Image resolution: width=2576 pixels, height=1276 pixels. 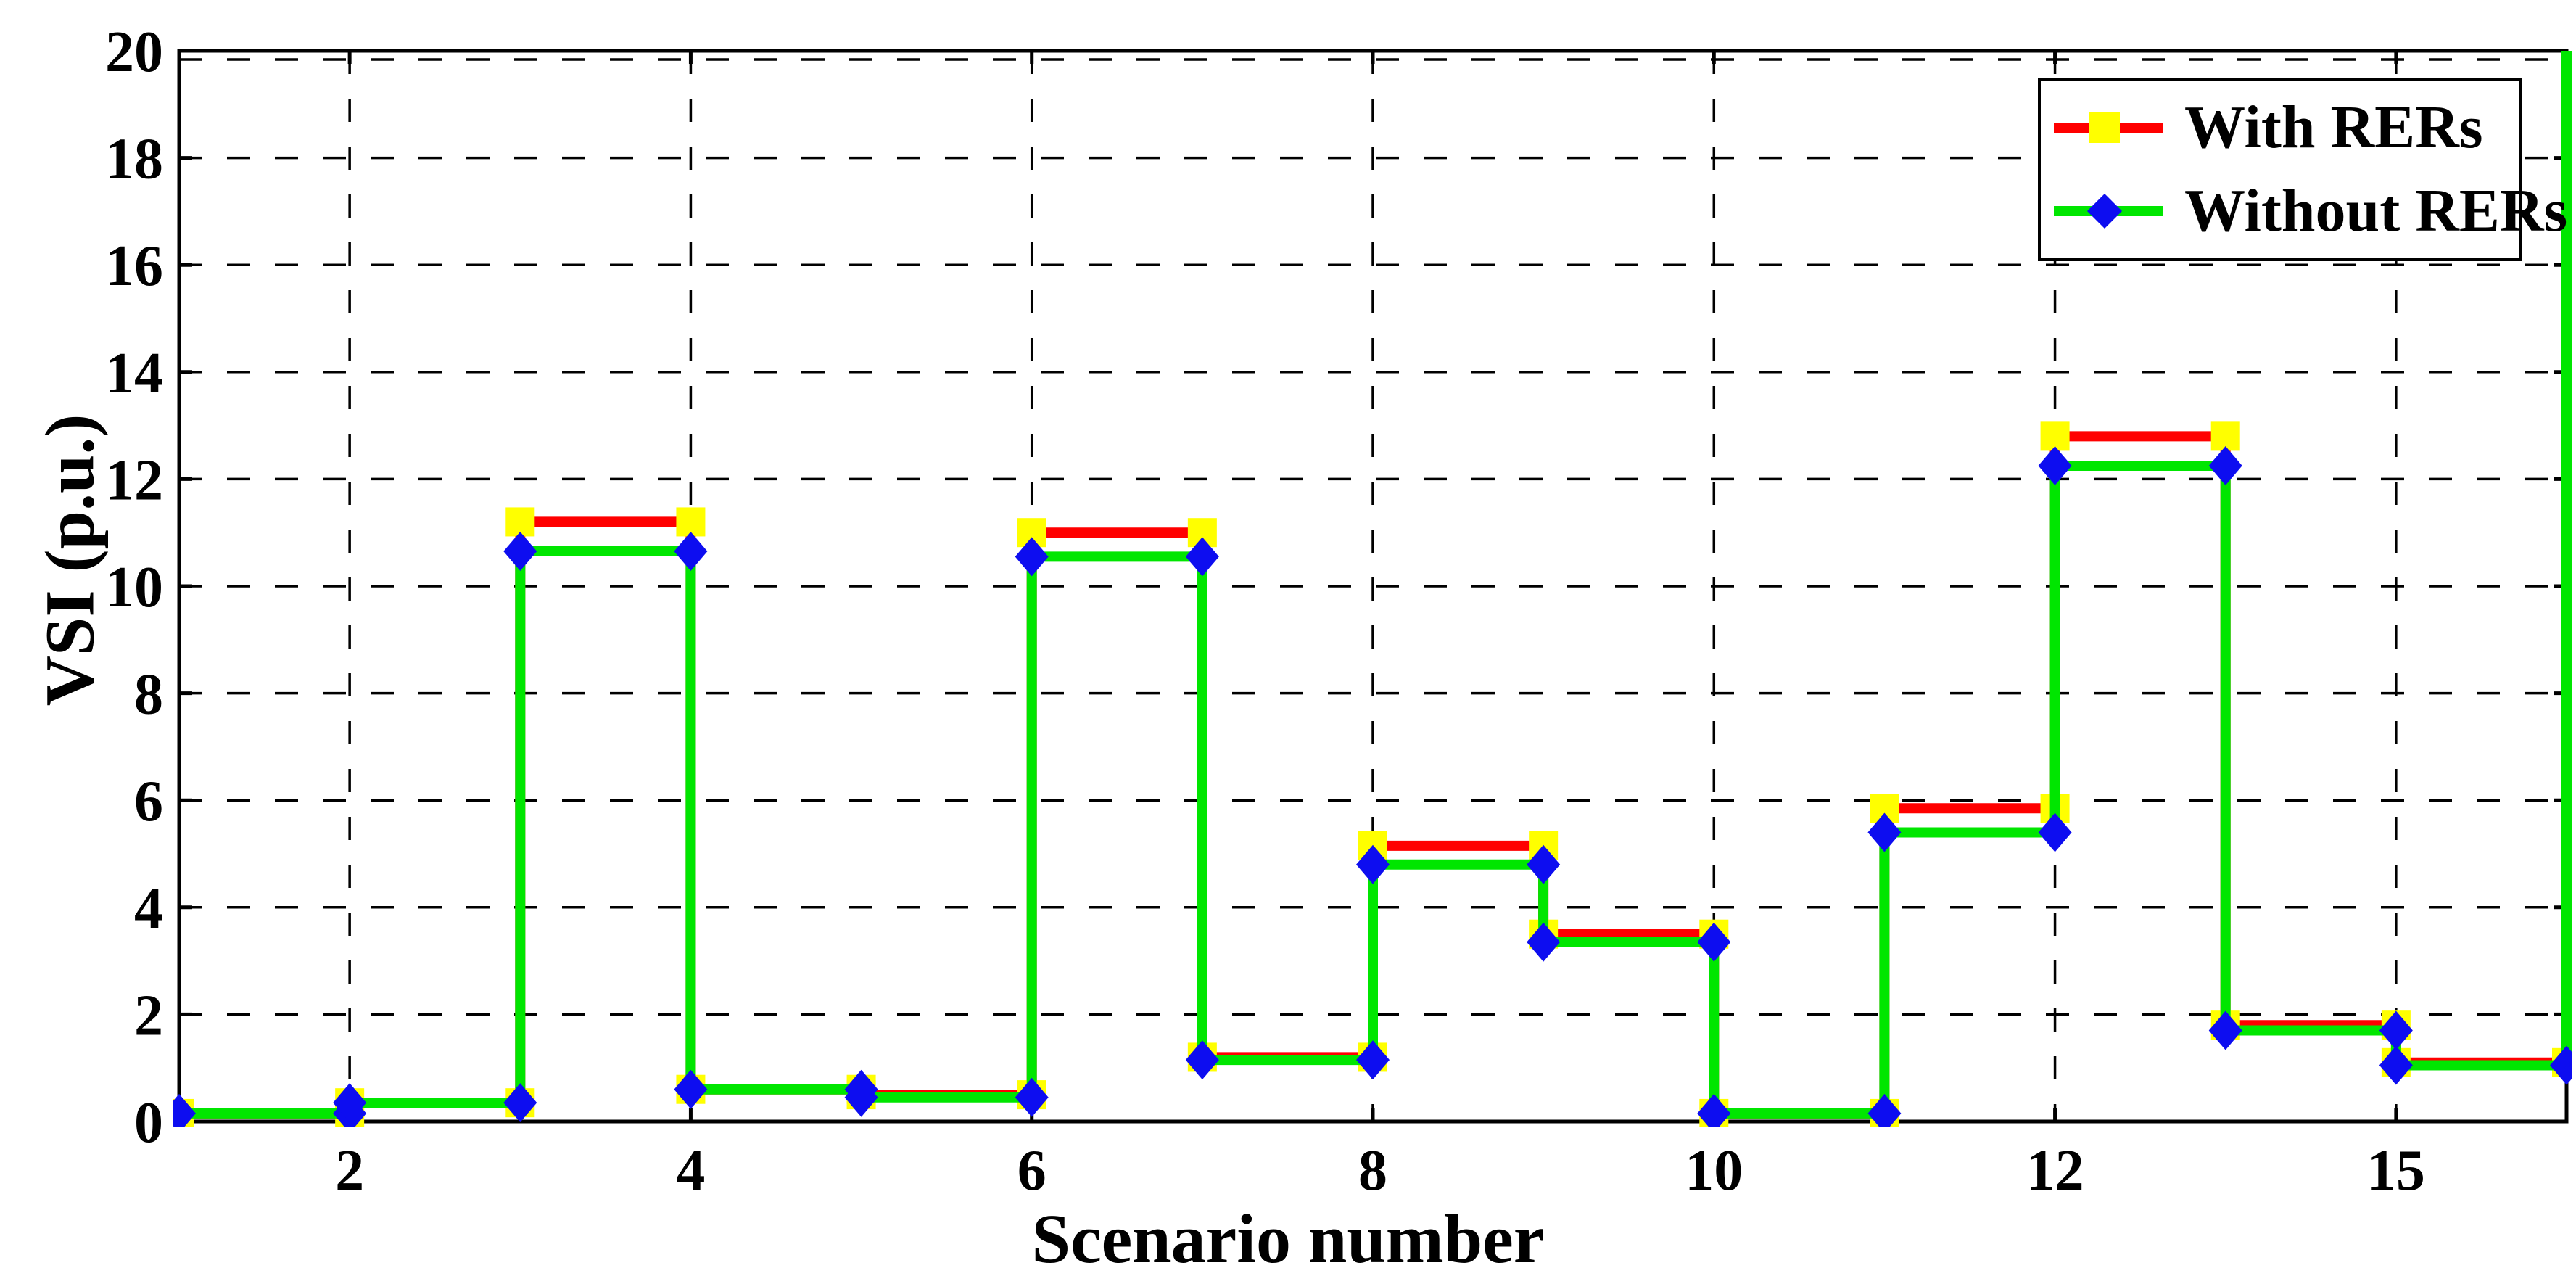 What do you see at coordinates (148, 801) in the screenshot?
I see `y-tick-label-6: 6` at bounding box center [148, 801].